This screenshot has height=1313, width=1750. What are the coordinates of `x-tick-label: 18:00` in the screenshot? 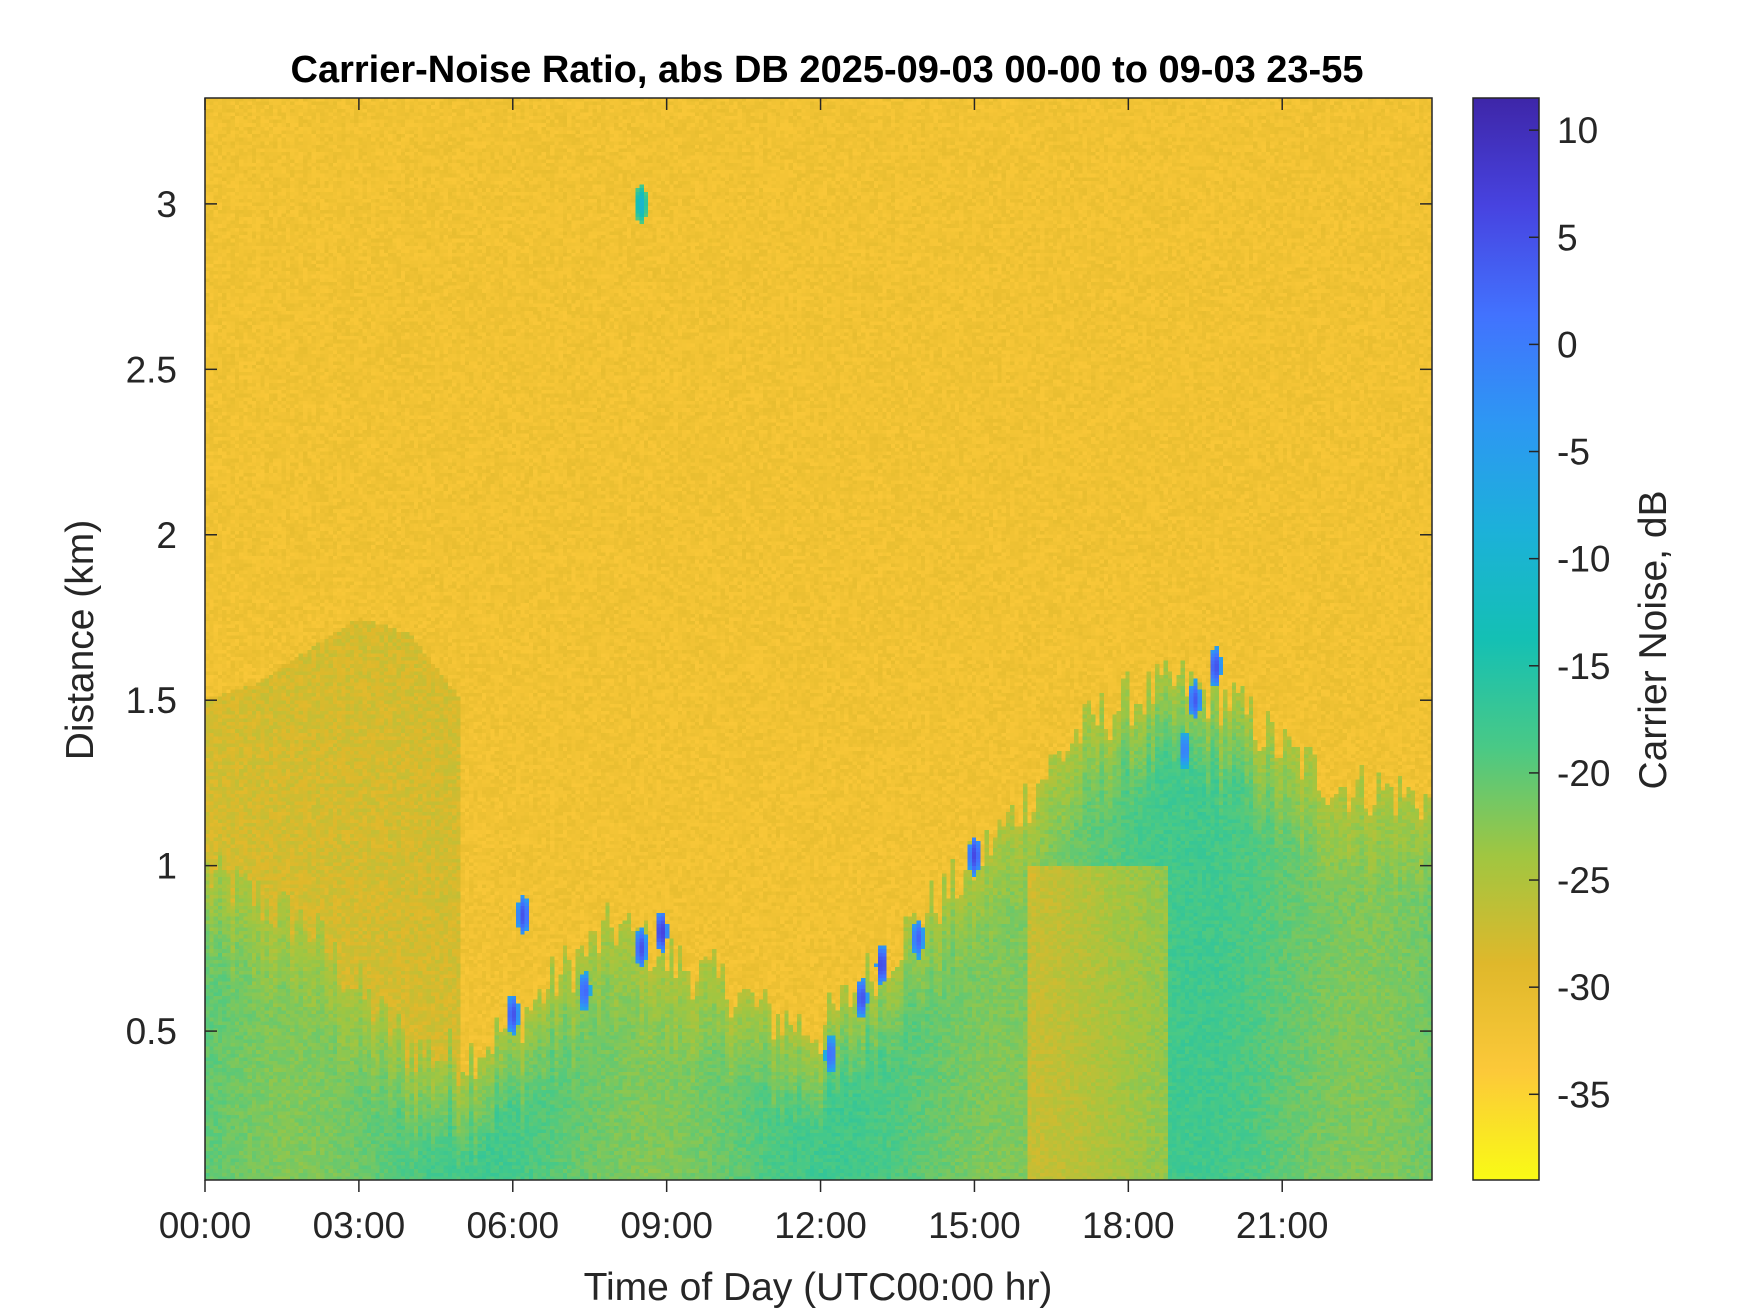 It's located at (1128, 1225).